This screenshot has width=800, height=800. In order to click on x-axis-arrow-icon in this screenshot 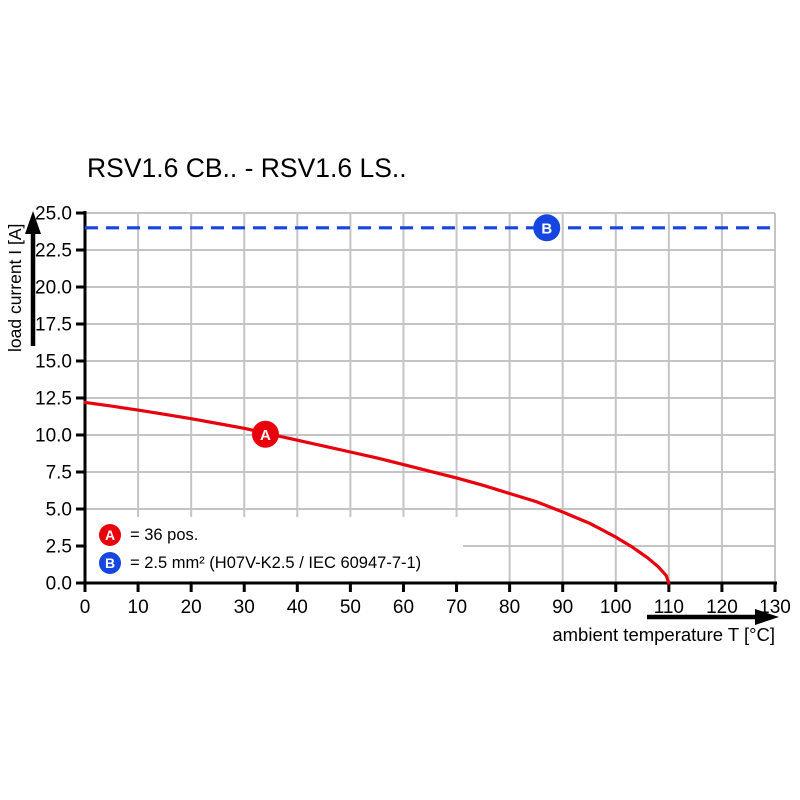, I will do `click(767, 617)`.